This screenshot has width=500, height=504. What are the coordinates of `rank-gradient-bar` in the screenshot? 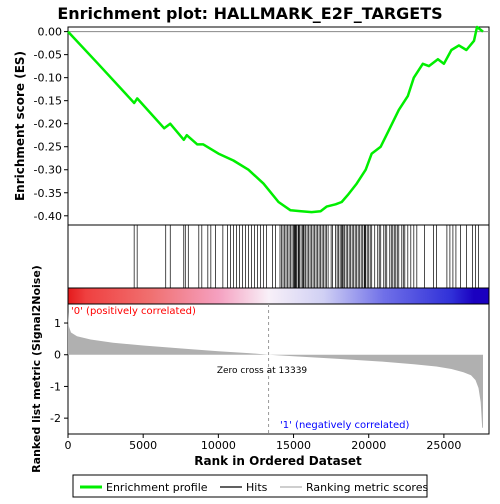 It's located at (278, 296).